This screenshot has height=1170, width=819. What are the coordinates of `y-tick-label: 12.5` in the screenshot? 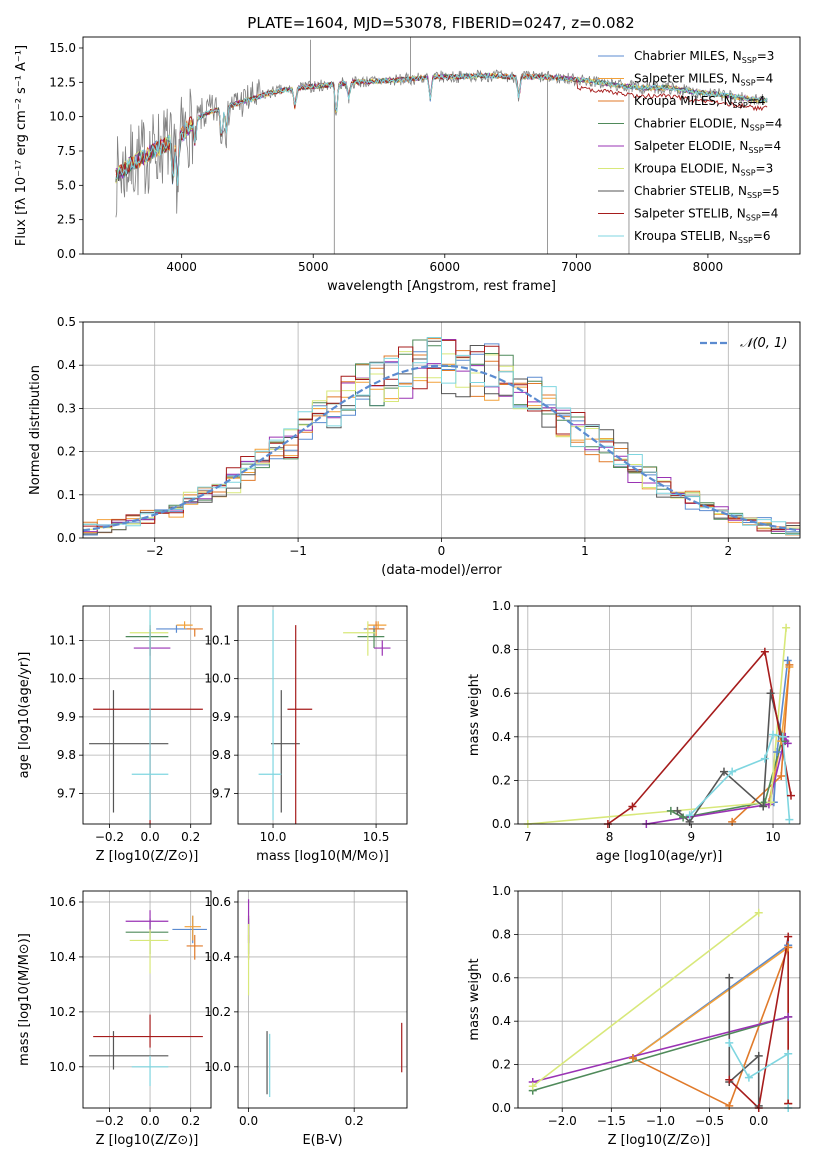 It's located at (62, 82).